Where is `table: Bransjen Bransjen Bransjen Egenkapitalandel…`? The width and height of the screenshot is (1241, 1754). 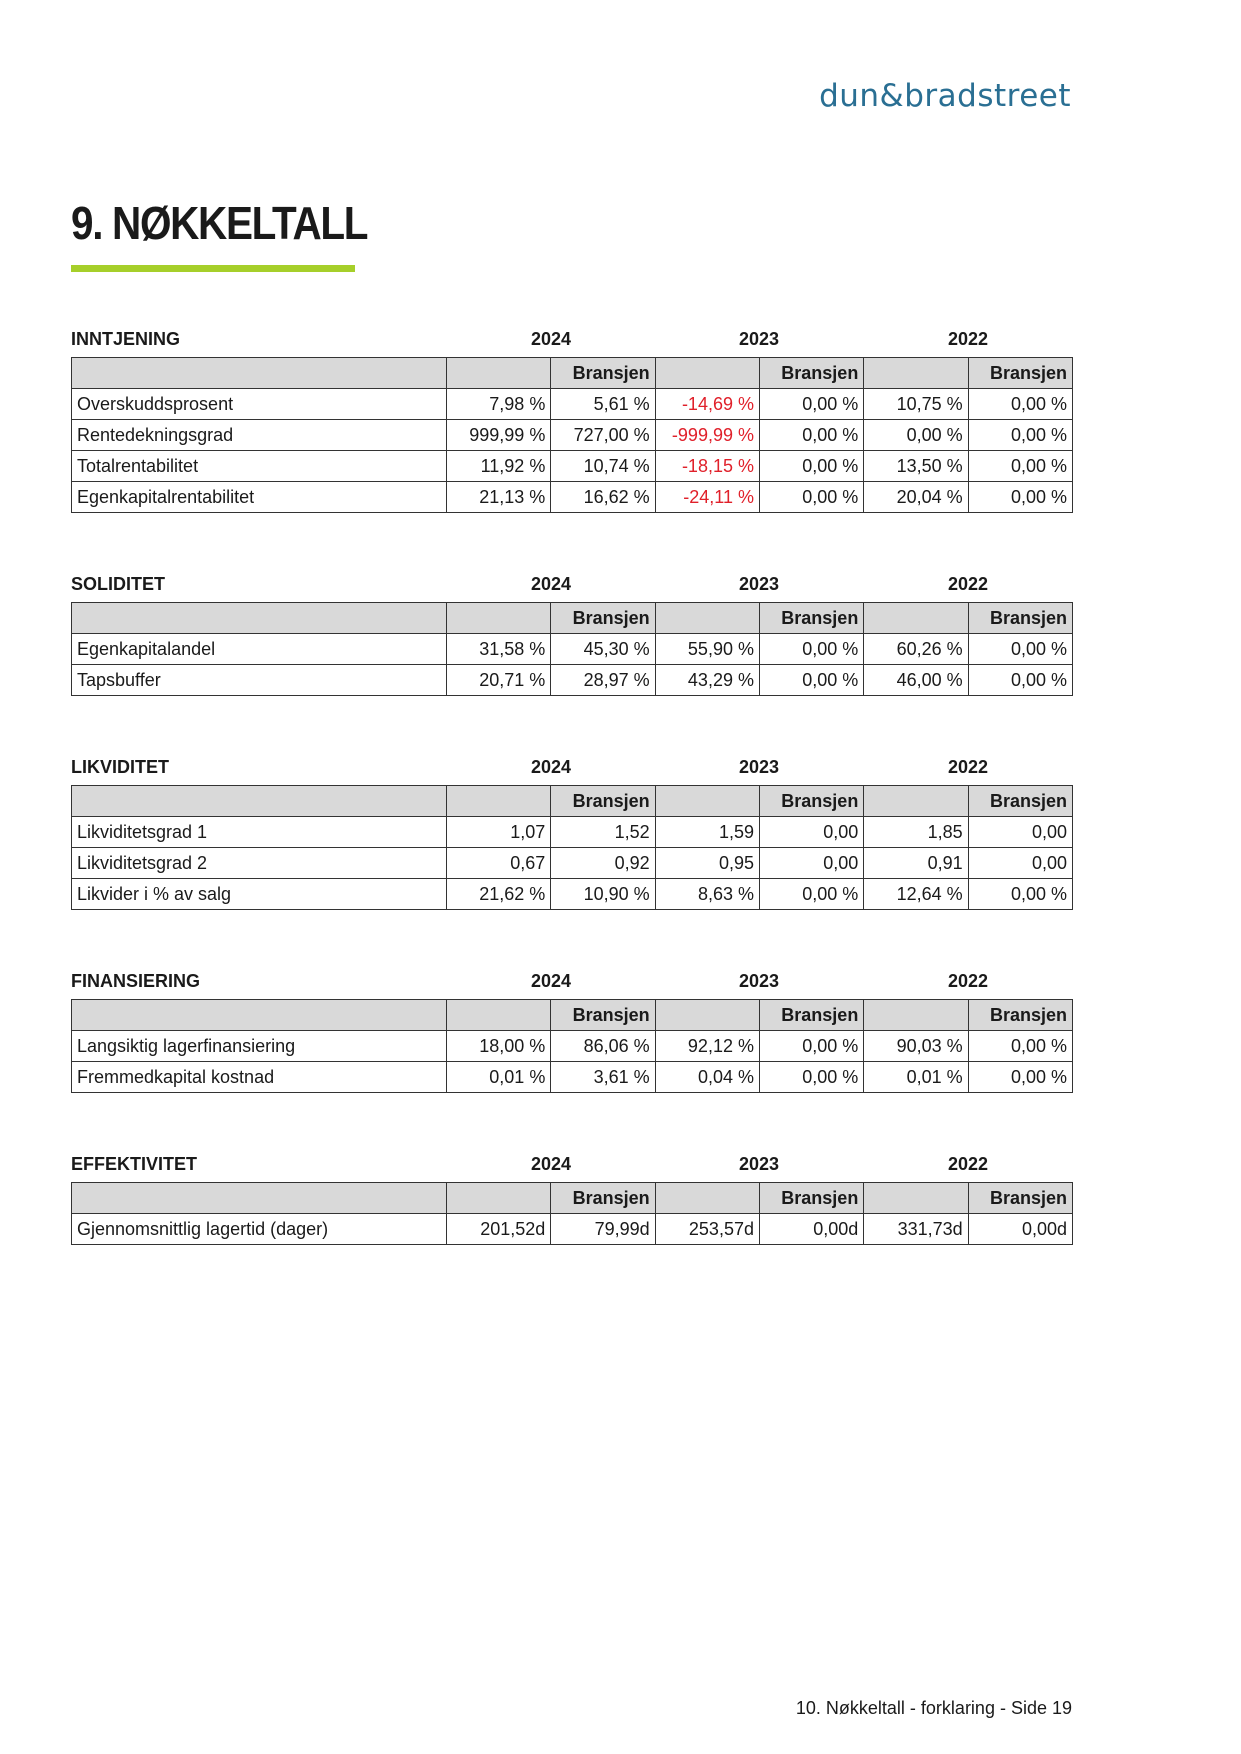
table: Bransjen Bransjen Bransjen Egenkapitalandel… is located at coordinates (572, 649).